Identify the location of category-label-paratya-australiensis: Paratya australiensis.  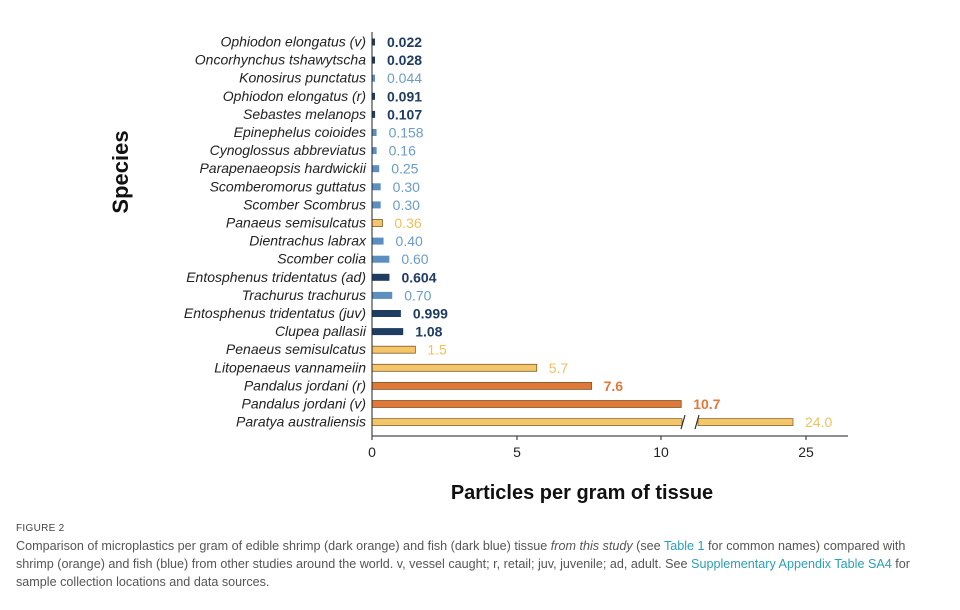
(301, 422).